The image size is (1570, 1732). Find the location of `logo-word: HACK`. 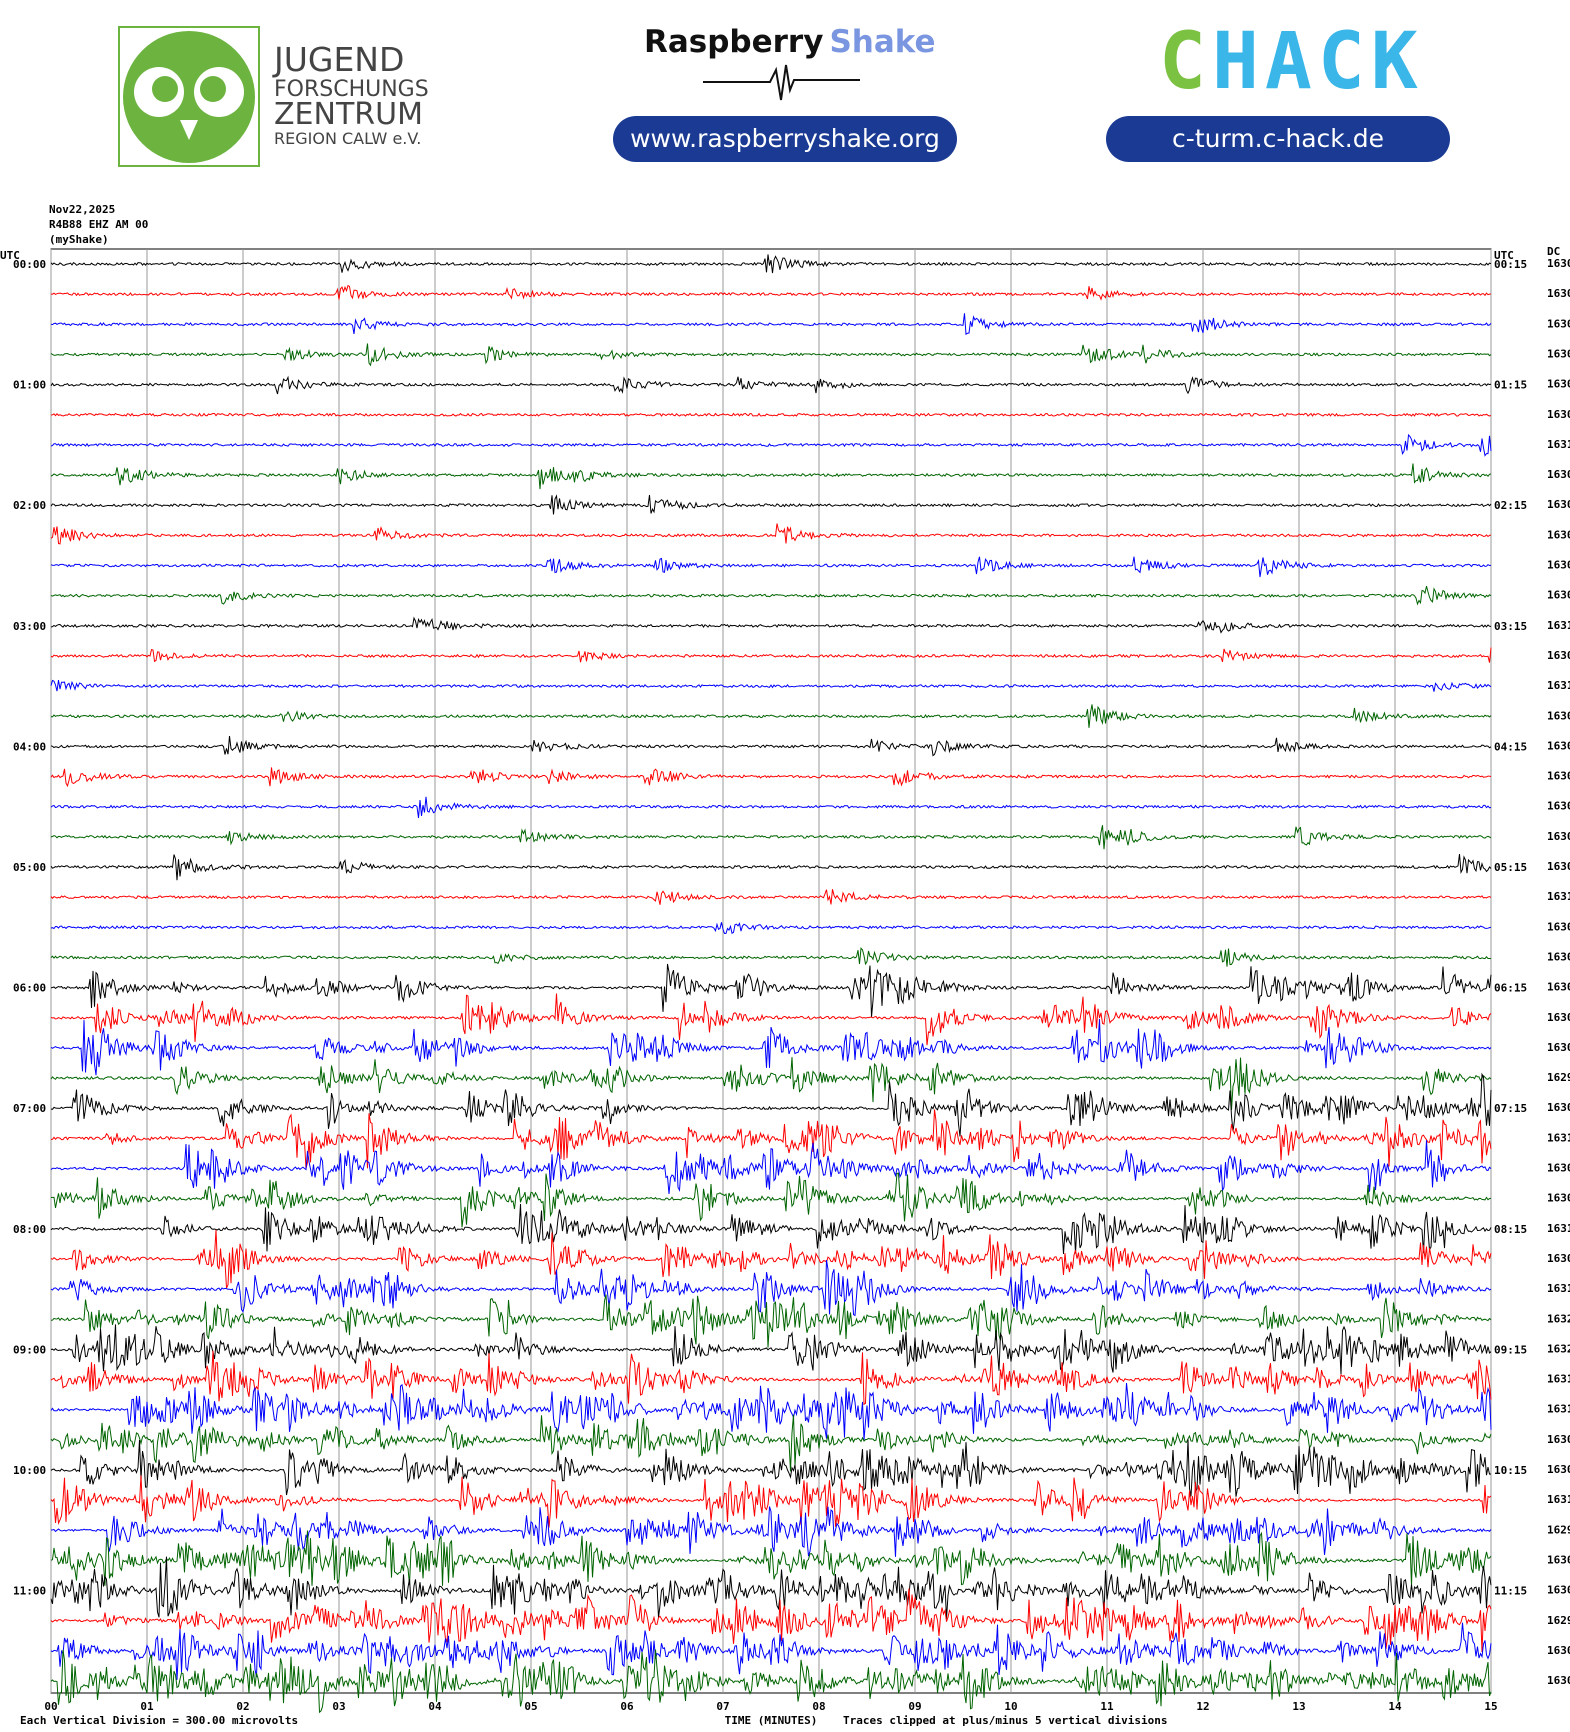

logo-word: HACK is located at coordinates (1318, 62).